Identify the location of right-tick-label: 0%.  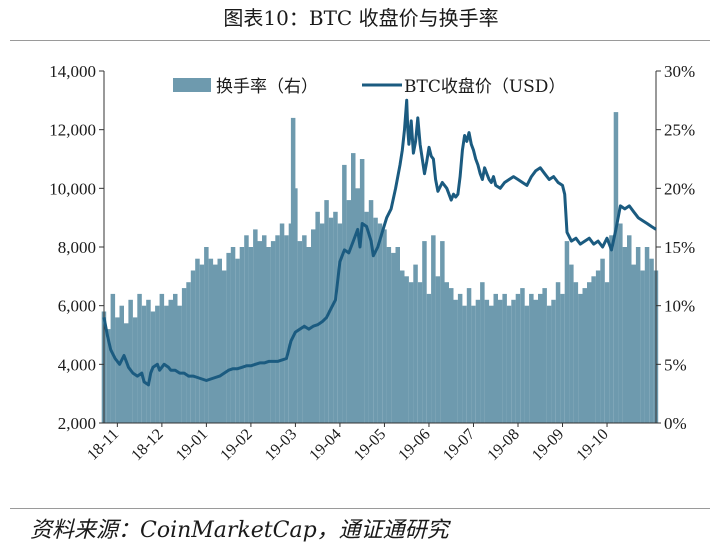
(675, 423).